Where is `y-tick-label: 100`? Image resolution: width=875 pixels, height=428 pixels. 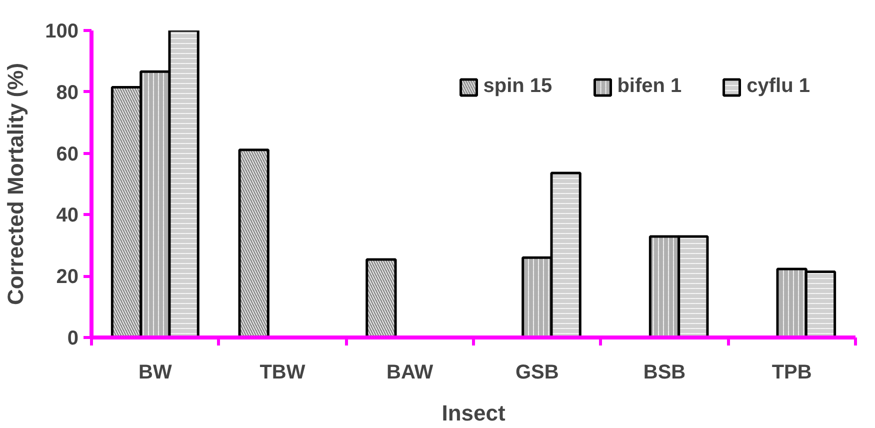
y-tick-label: 100 is located at coordinates (62, 31).